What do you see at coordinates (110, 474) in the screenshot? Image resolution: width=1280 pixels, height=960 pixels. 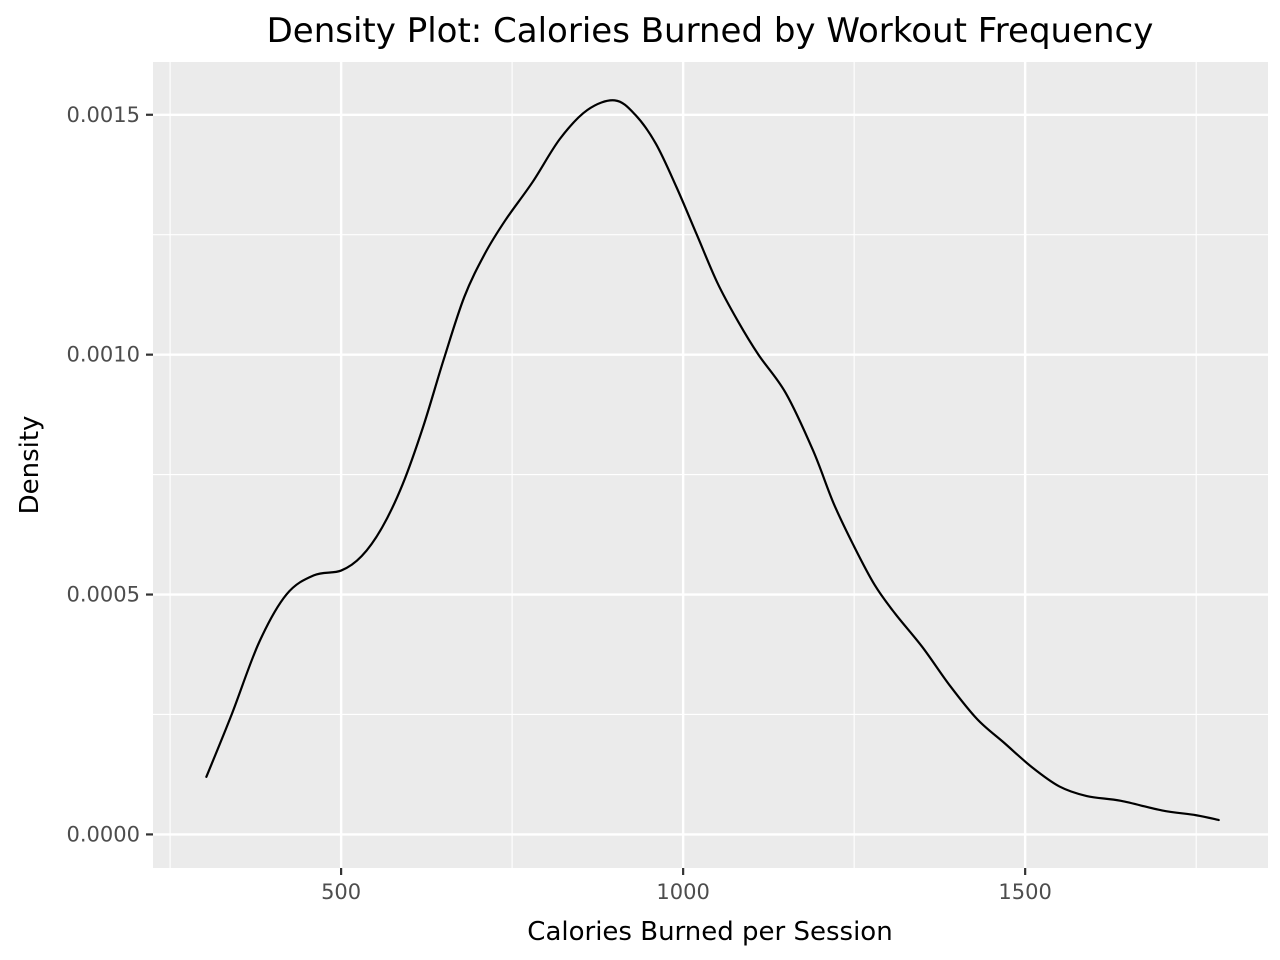 I see `y-axis-ticks: 0.0000 0.0005 0.0010 0.0015` at bounding box center [110, 474].